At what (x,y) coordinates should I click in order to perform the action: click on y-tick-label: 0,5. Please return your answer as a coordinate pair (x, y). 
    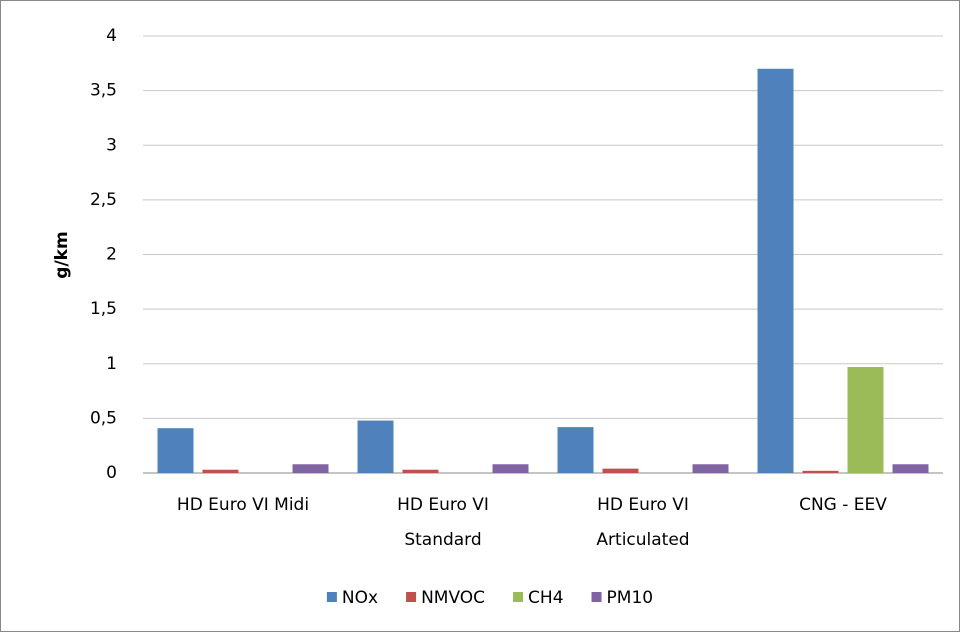
    Looking at the image, I should click on (103, 418).